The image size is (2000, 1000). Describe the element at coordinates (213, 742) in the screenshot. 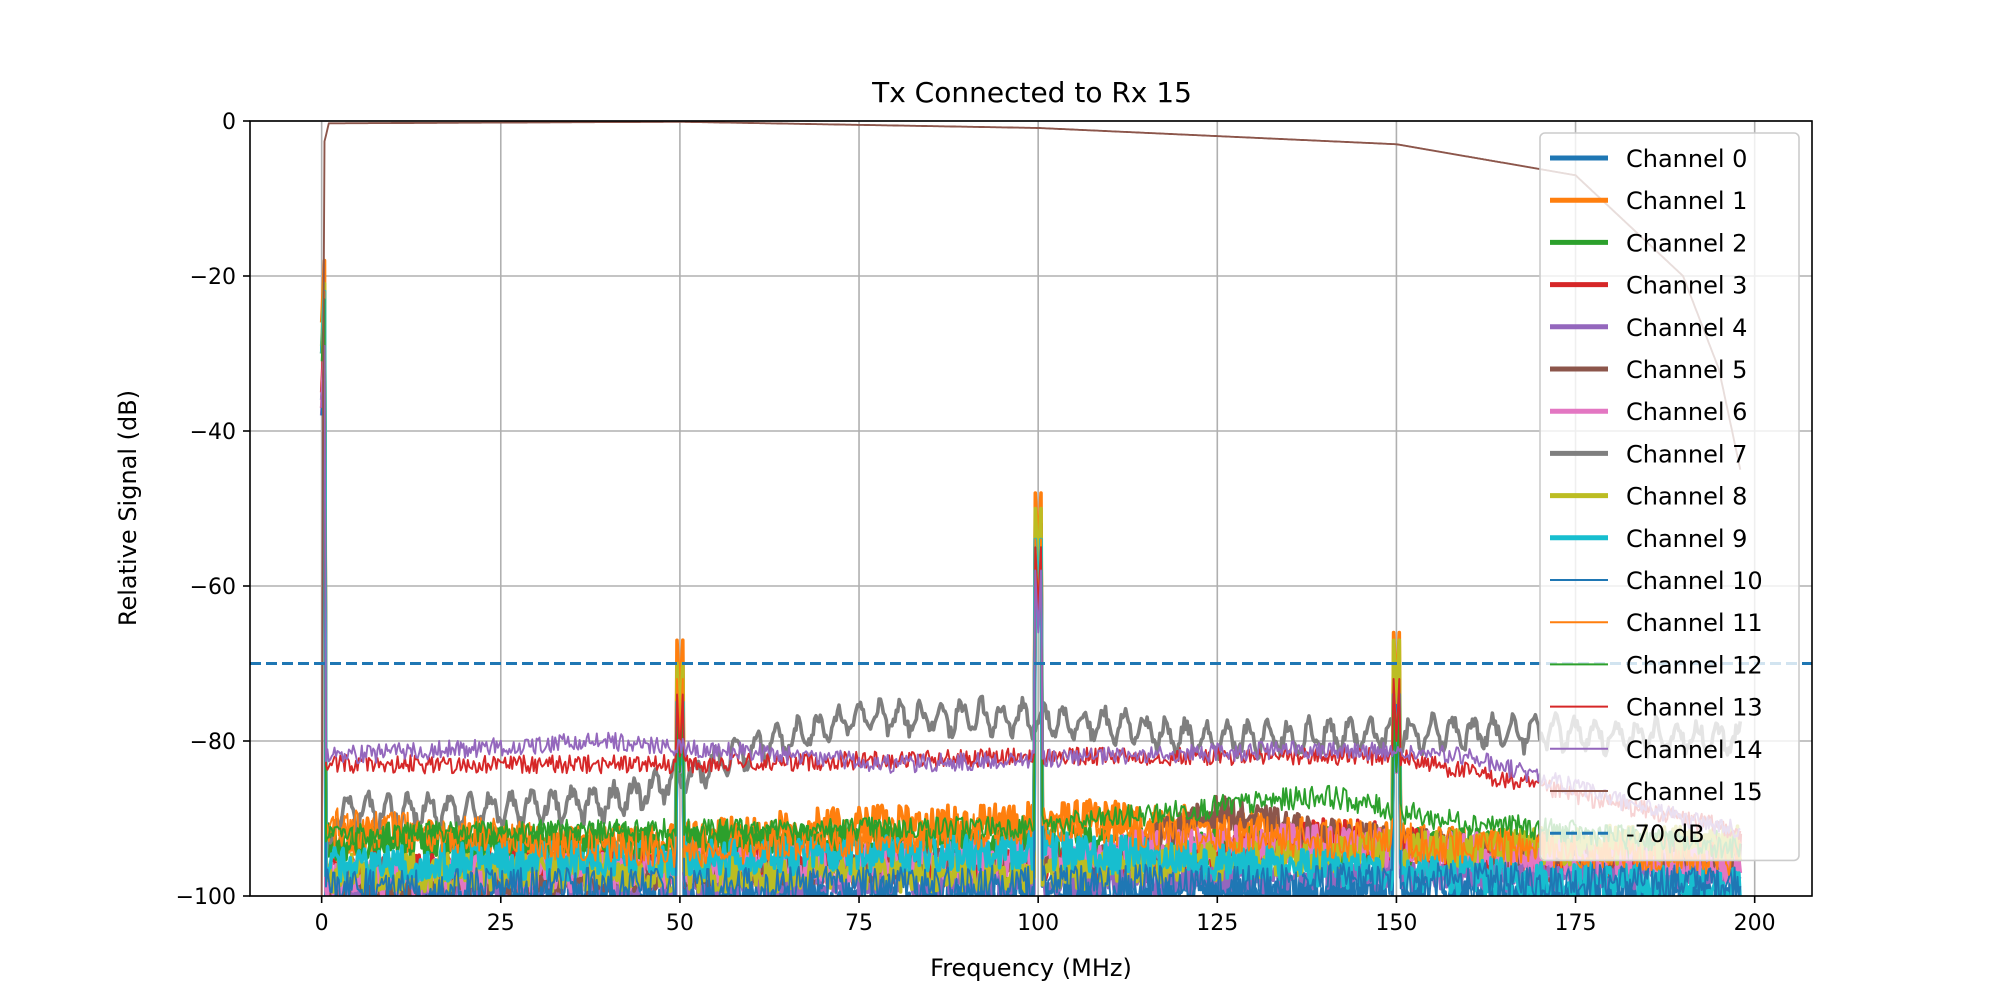

I see `y-tick-label: −80` at that location.